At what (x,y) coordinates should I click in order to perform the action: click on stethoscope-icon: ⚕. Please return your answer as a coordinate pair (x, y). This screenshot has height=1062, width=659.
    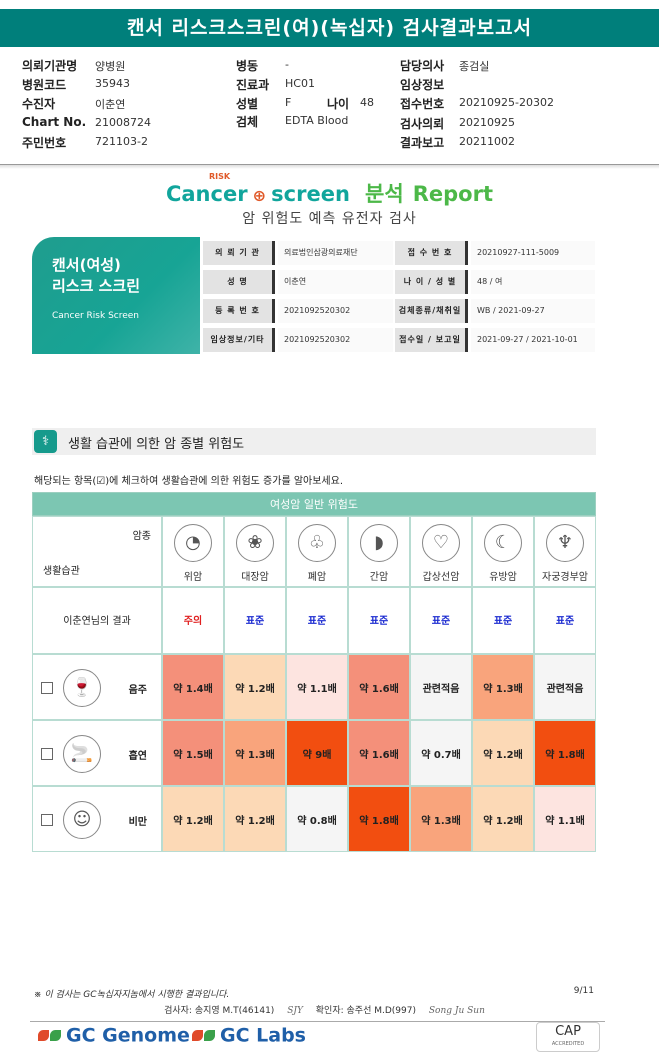
    Looking at the image, I should click on (45, 441).